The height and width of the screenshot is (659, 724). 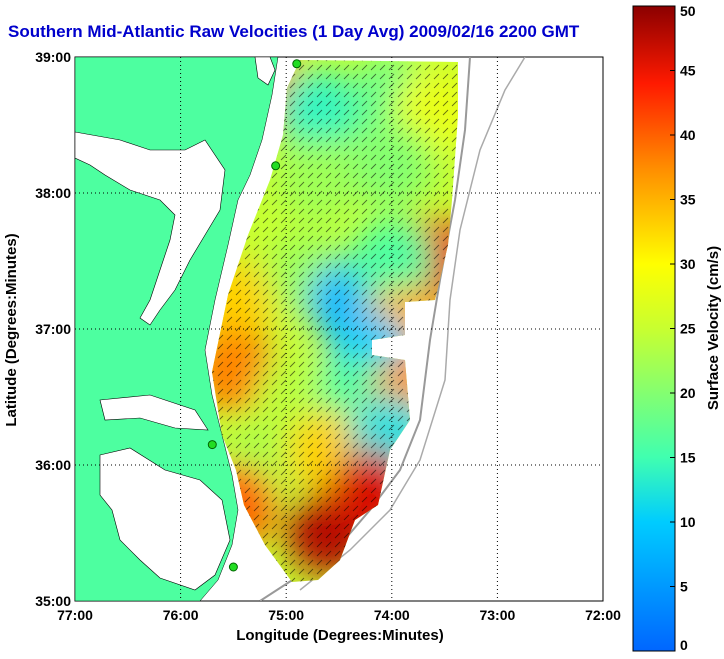 I want to click on y-tick-label: 37:00, so click(x=53, y=329).